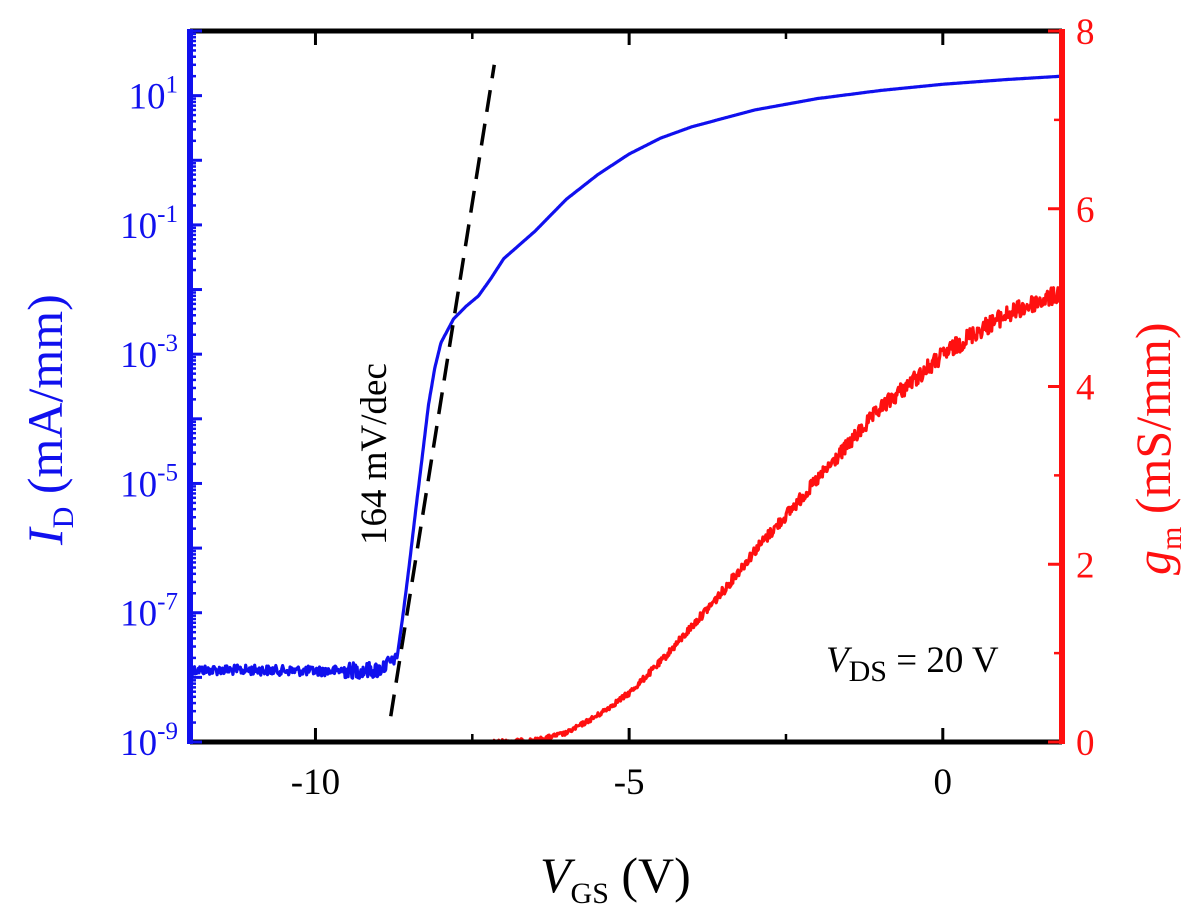 The image size is (1200, 914). I want to click on y-right-tick-label: 6, so click(1085, 210).